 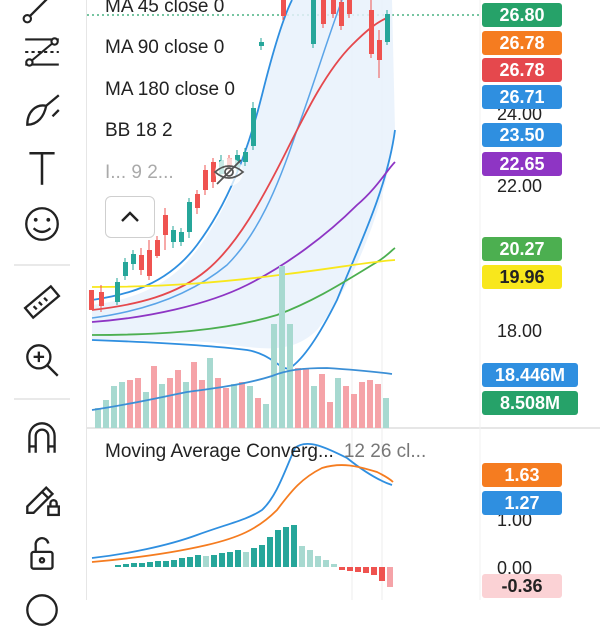 What do you see at coordinates (42, 52) in the screenshot?
I see `fib-retracement-icon` at bounding box center [42, 52].